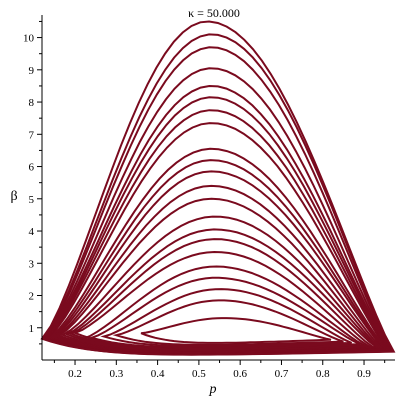 The width and height of the screenshot is (400, 400). Describe the element at coordinates (213, 389) in the screenshot. I see `x-axis-label: p` at that location.